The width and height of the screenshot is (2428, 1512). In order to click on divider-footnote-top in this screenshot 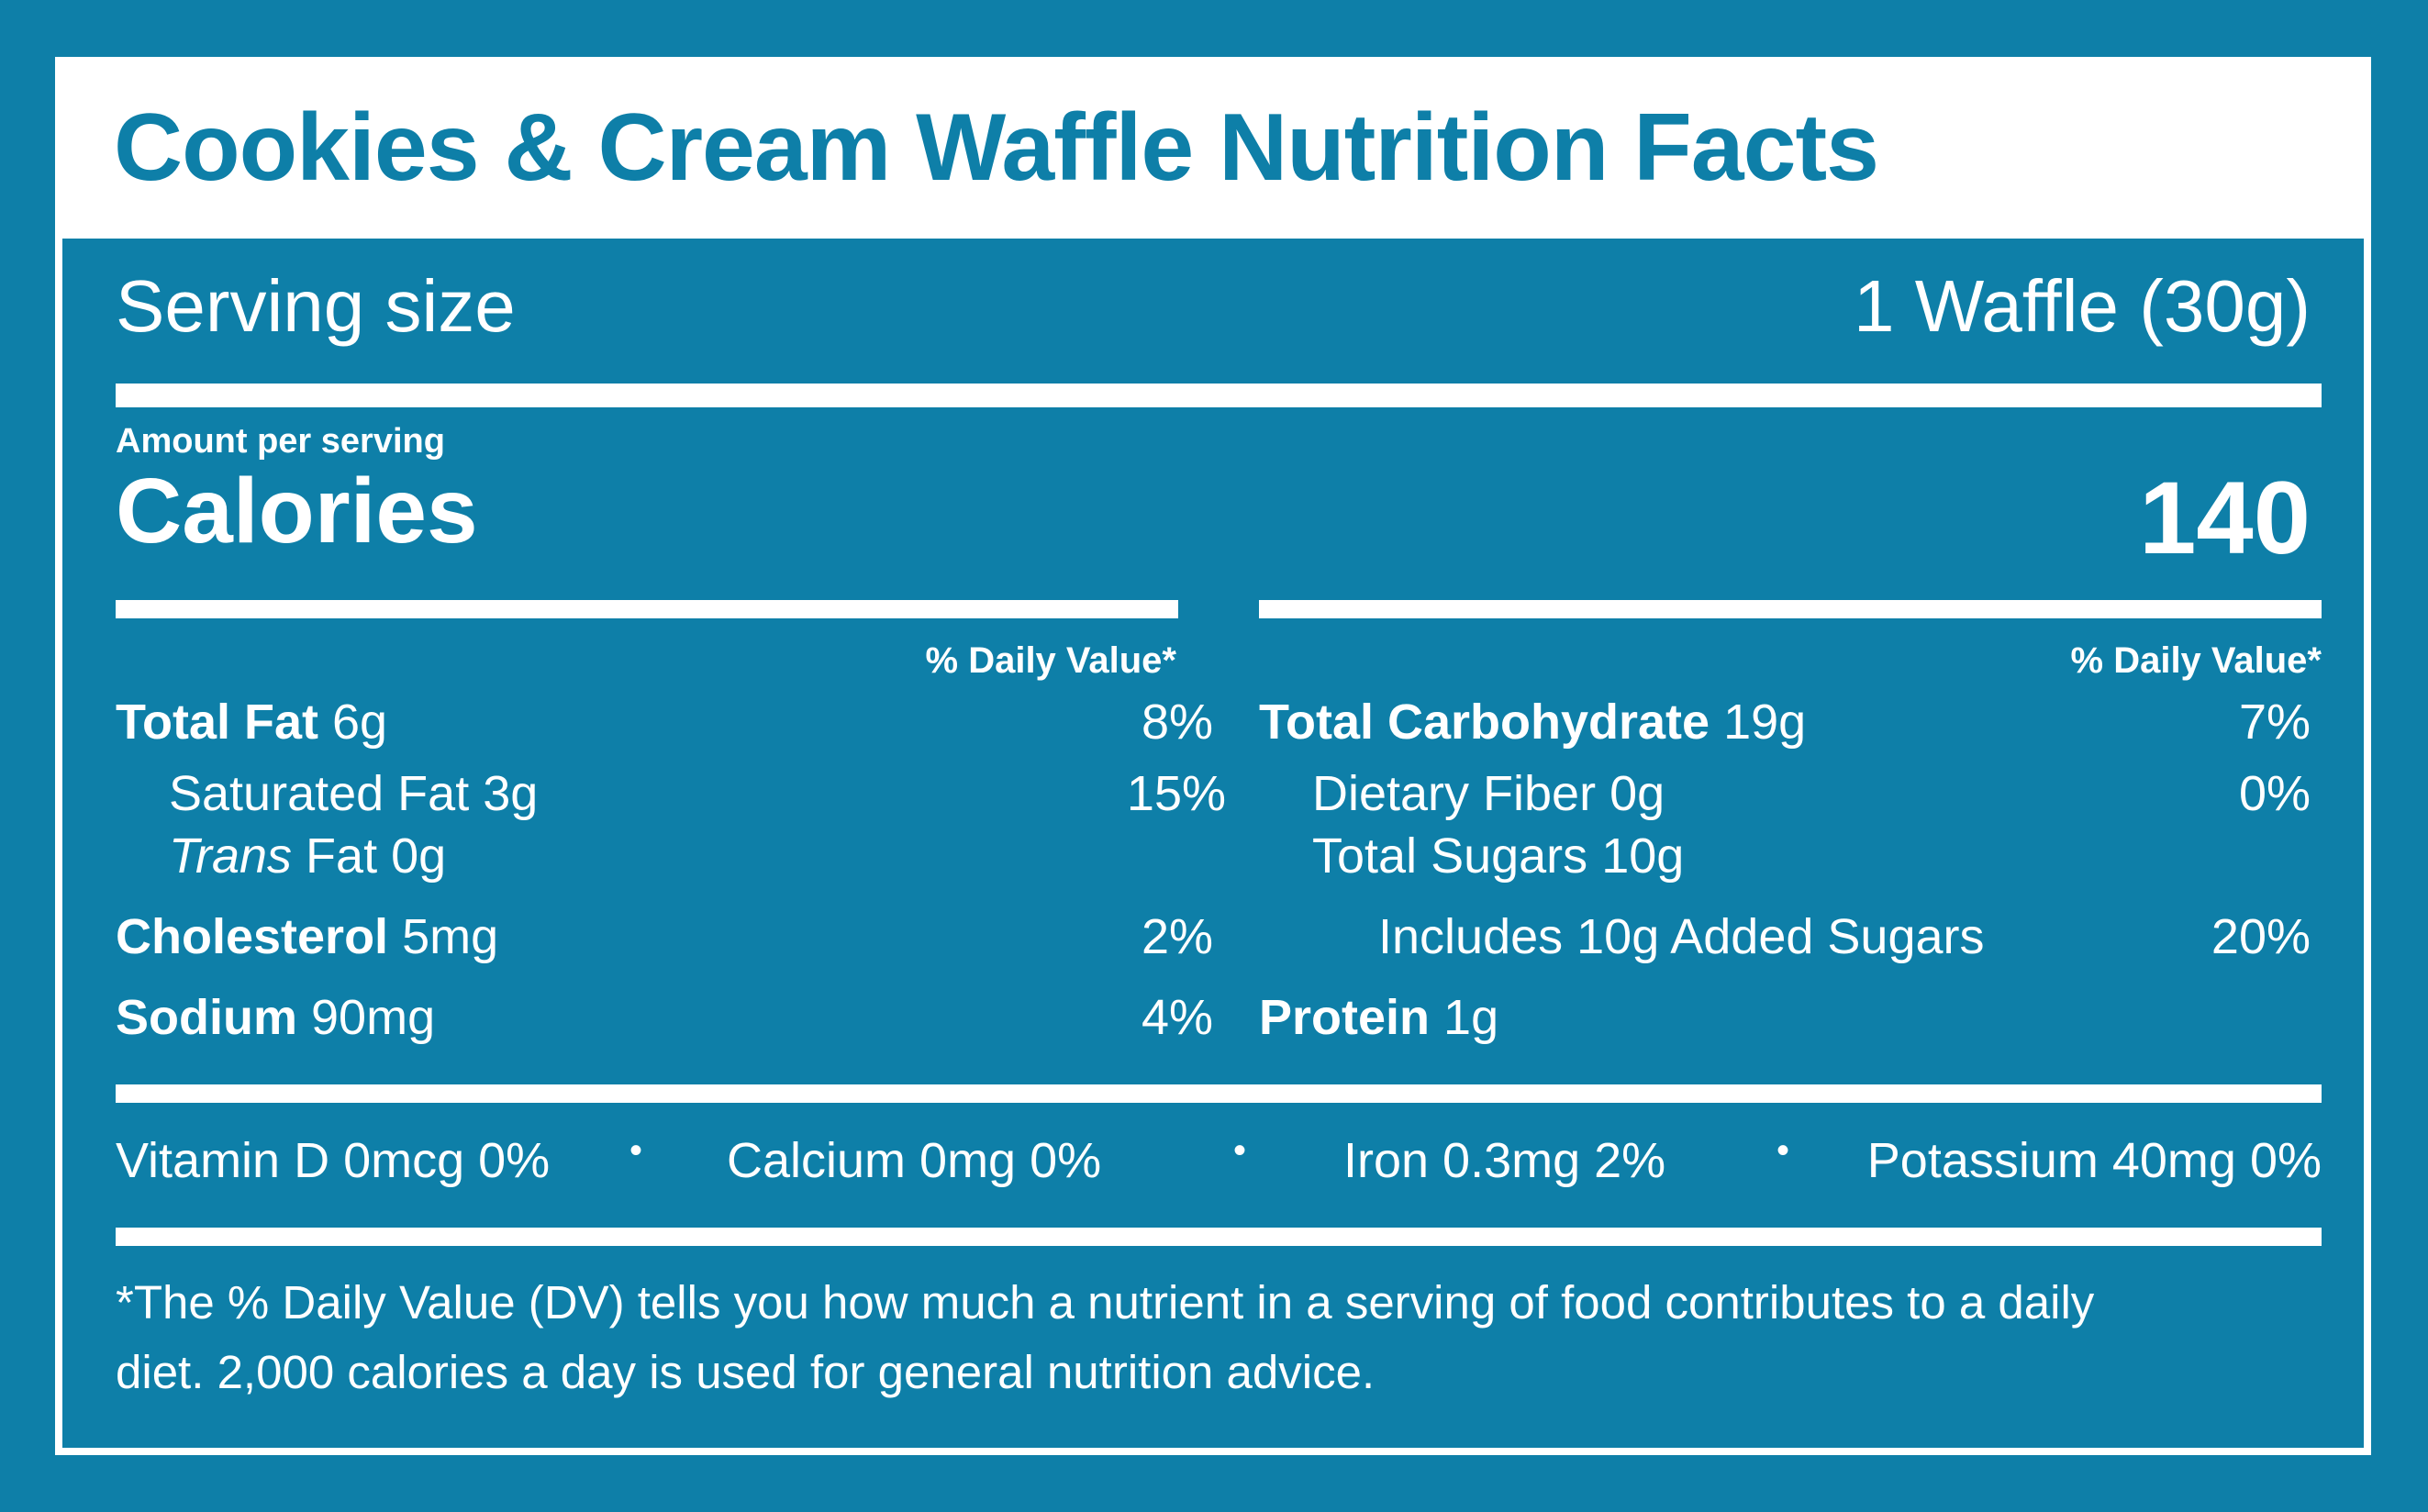, I will do `click(1219, 1237)`.